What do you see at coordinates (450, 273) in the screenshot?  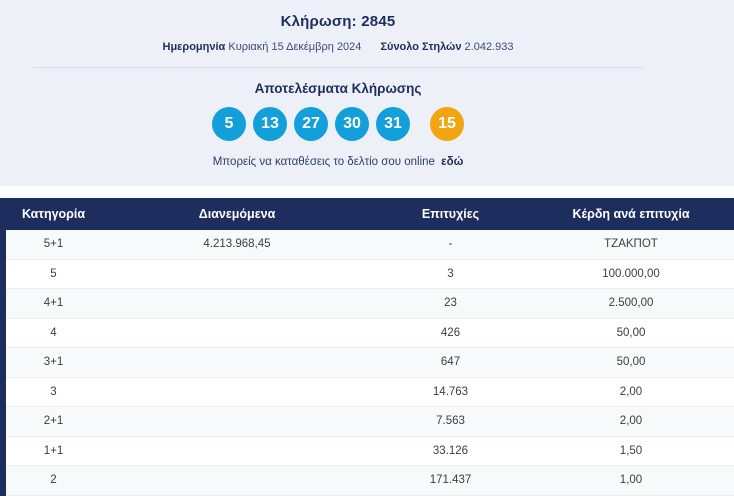 I see `cell-wins: 3` at bounding box center [450, 273].